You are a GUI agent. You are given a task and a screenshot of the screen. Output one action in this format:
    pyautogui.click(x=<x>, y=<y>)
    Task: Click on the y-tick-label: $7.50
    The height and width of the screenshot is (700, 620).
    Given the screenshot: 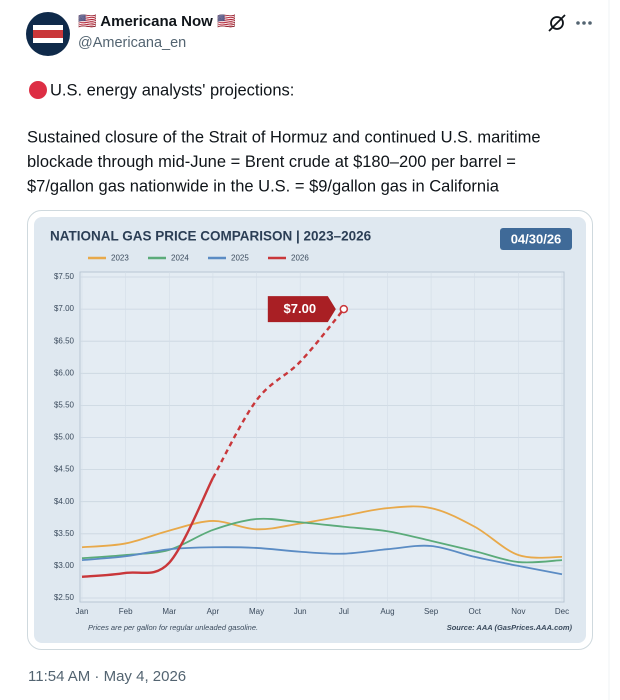 What is the action you would take?
    pyautogui.click(x=64, y=276)
    